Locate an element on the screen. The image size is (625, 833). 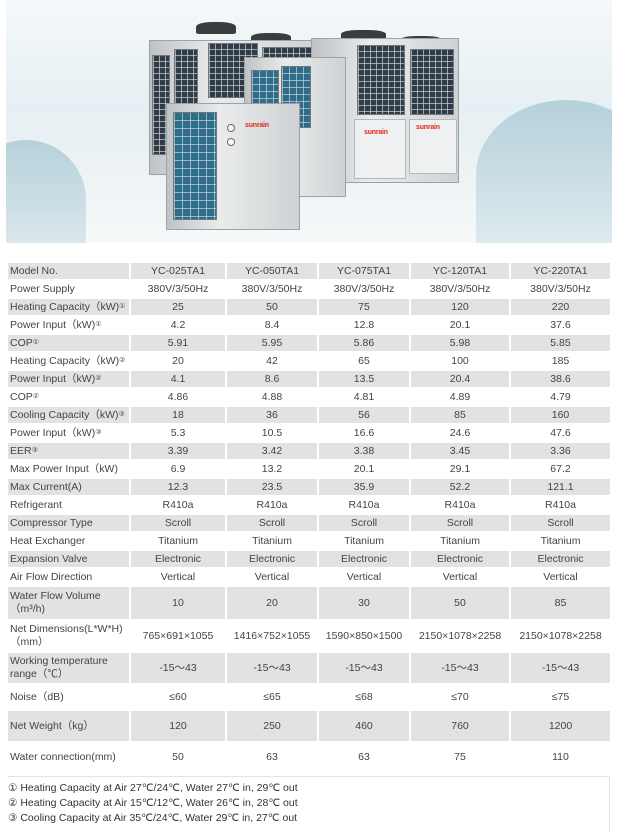
table-cell: ≤65 is located at coordinates (273, 697).